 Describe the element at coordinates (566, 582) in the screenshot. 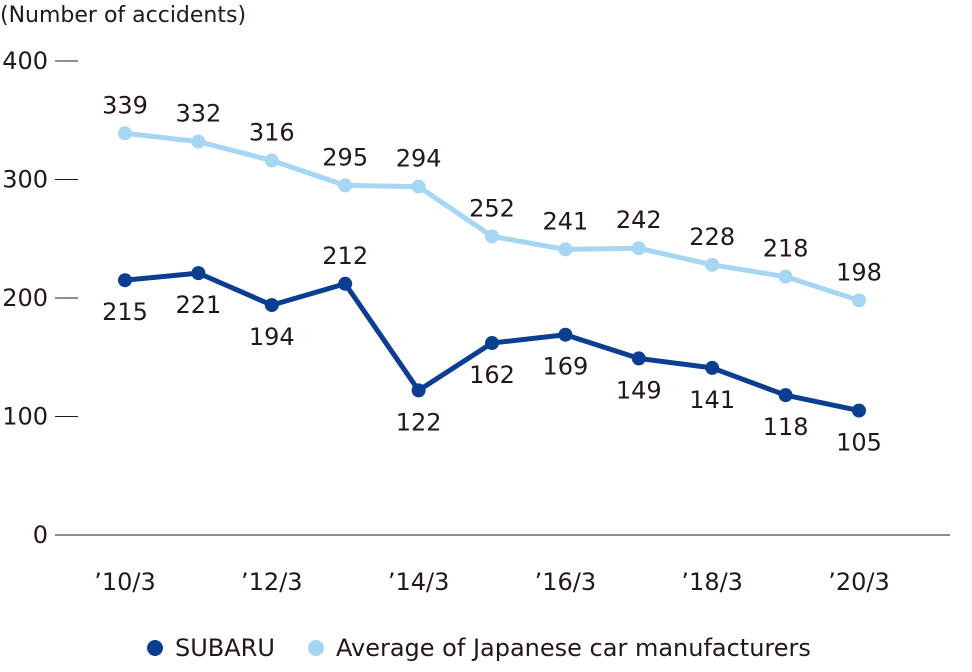

I see `x-tick-label: ’16/3` at that location.